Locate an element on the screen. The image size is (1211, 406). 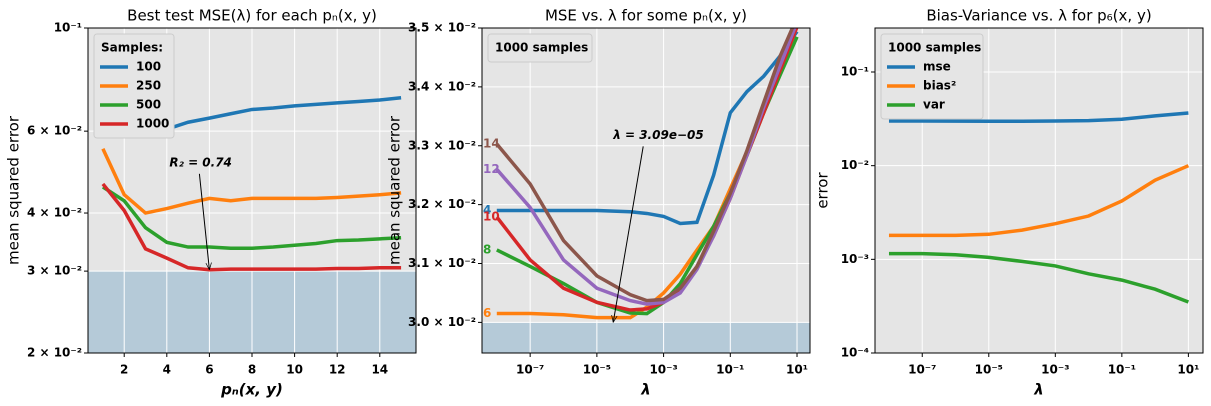
y-tick-label: 3.3 × 10⁻² is located at coordinates (442, 145).